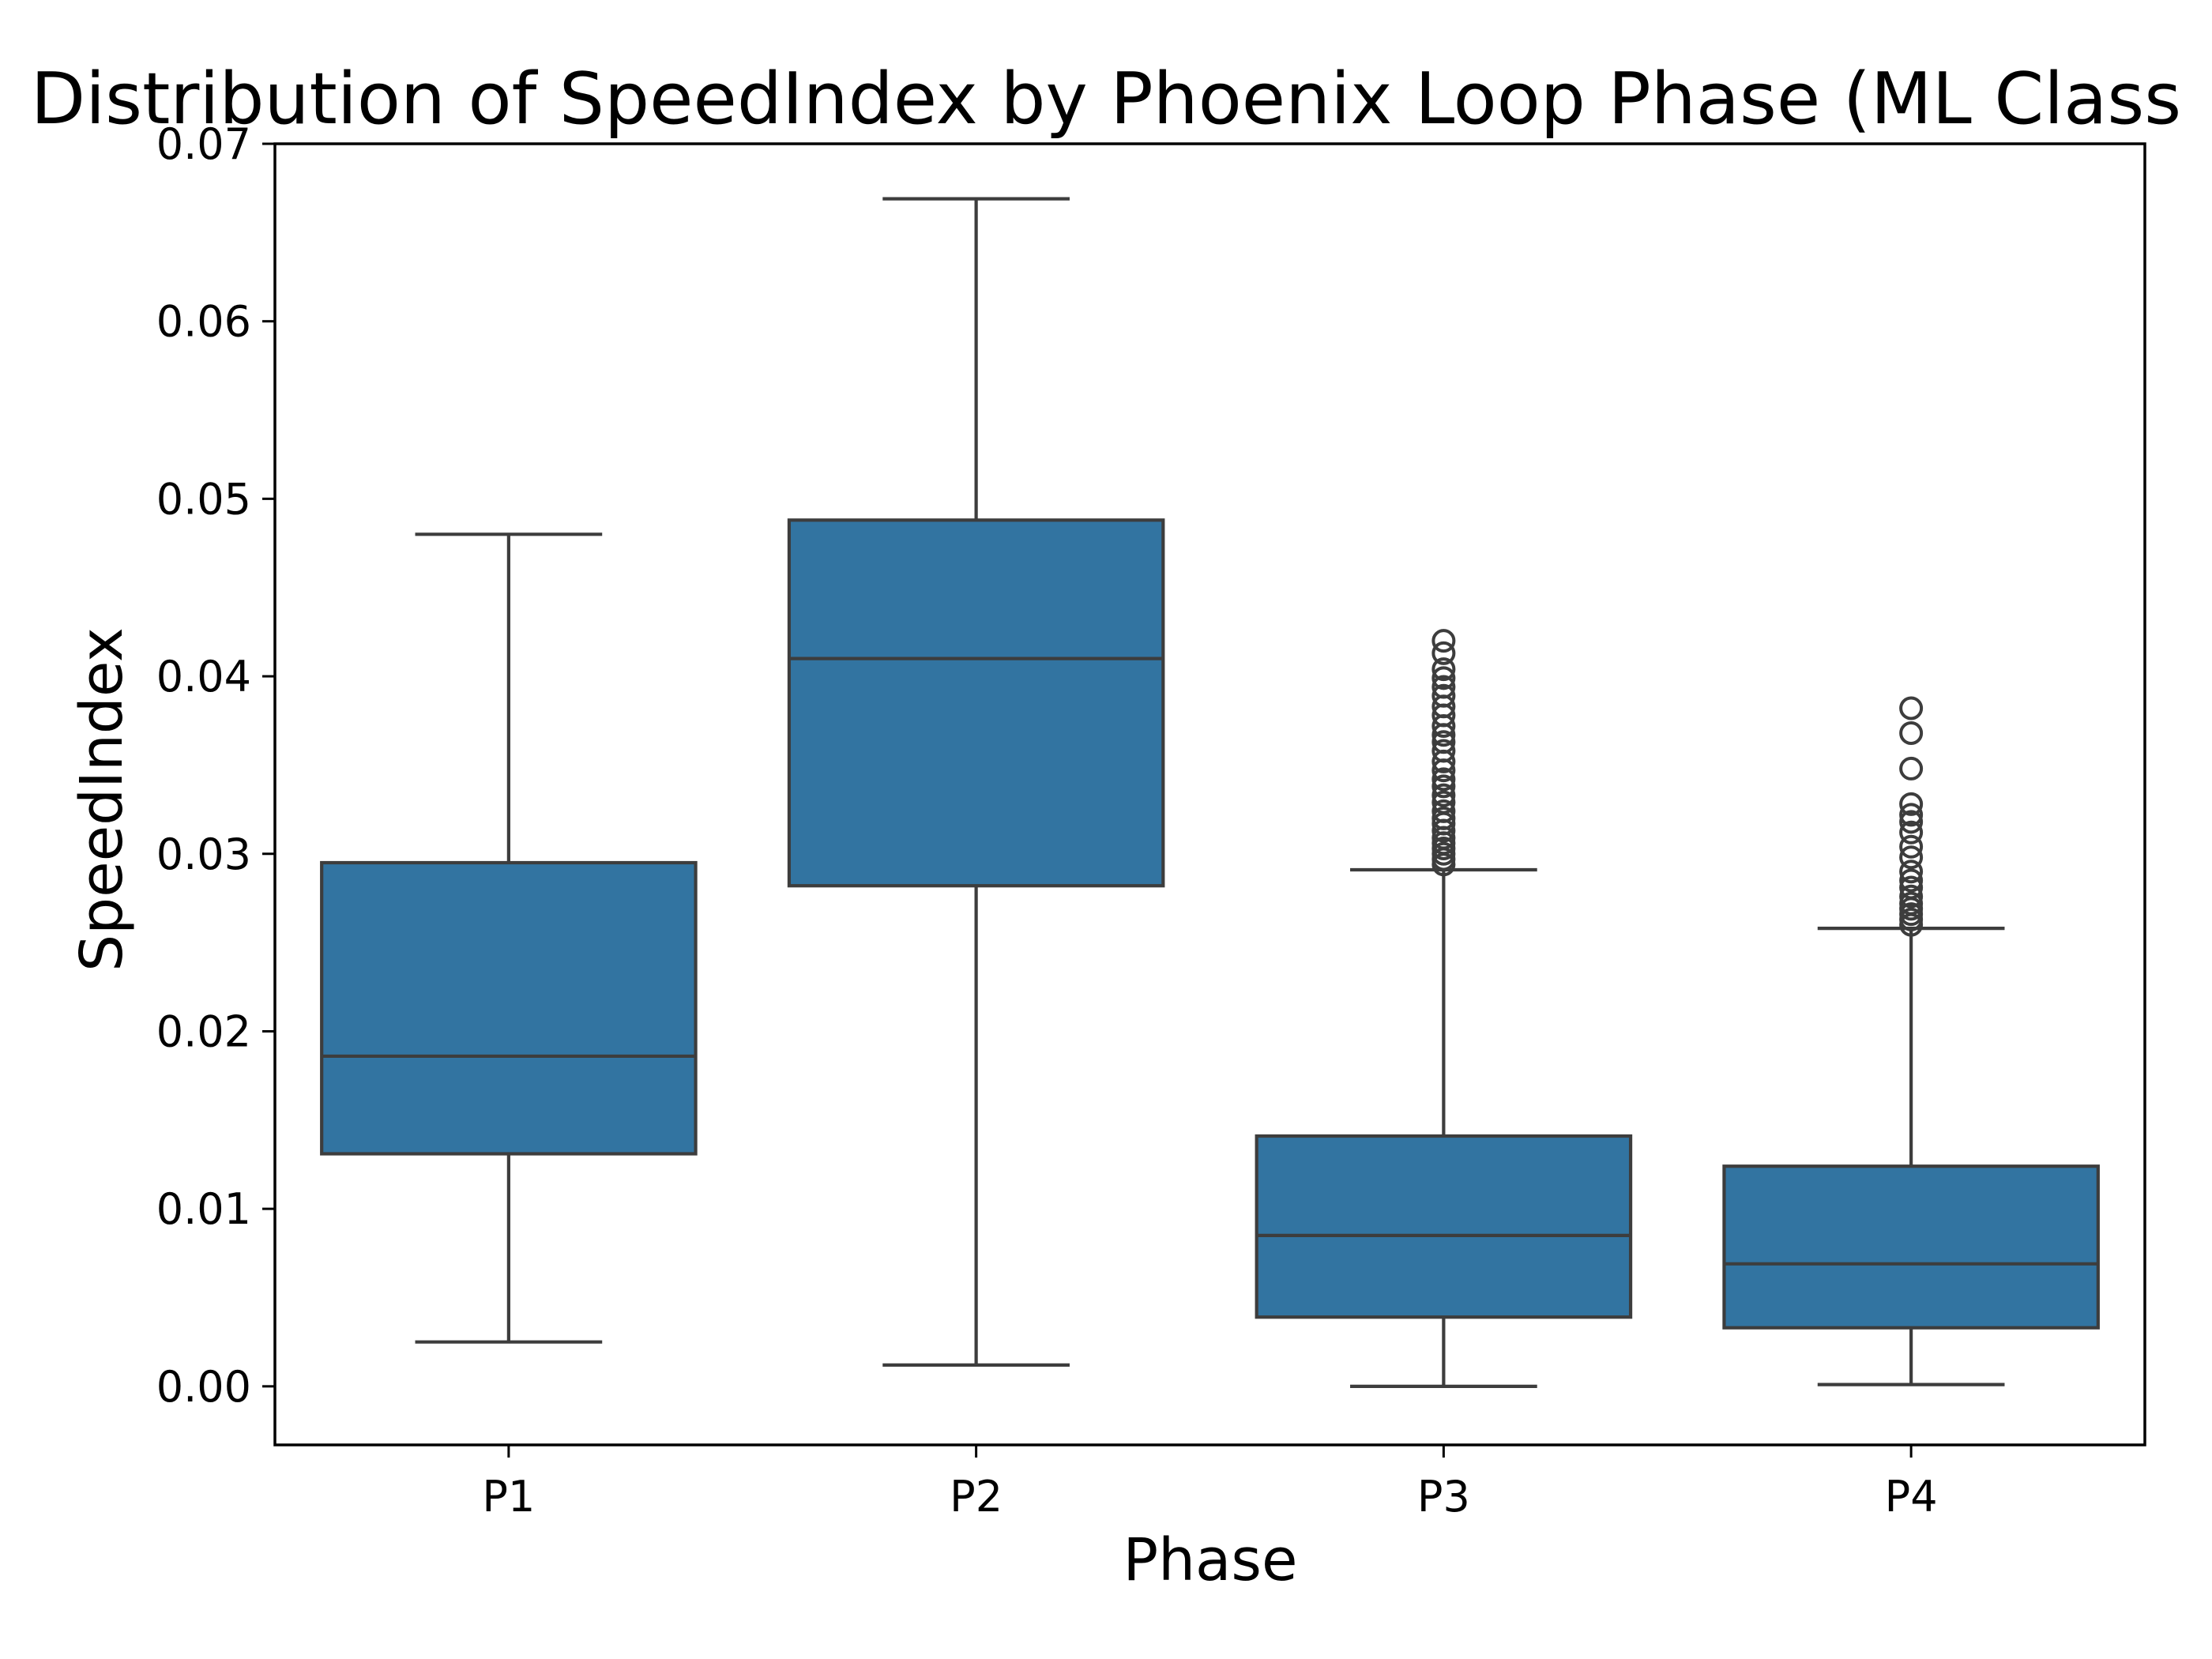 The image size is (2212, 1659). I want to click on box-group-p4, so click(1911, 1041).